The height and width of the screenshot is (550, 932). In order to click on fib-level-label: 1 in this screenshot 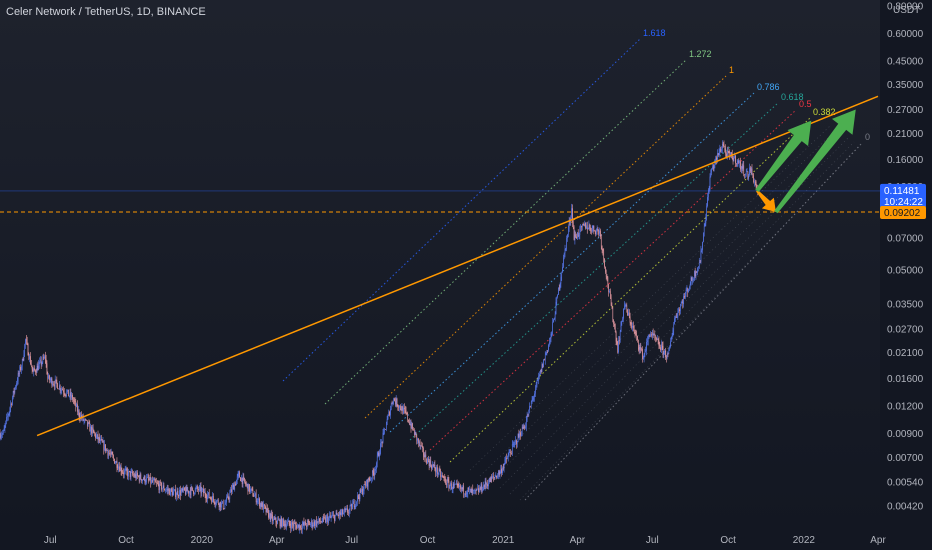, I will do `click(731, 70)`.